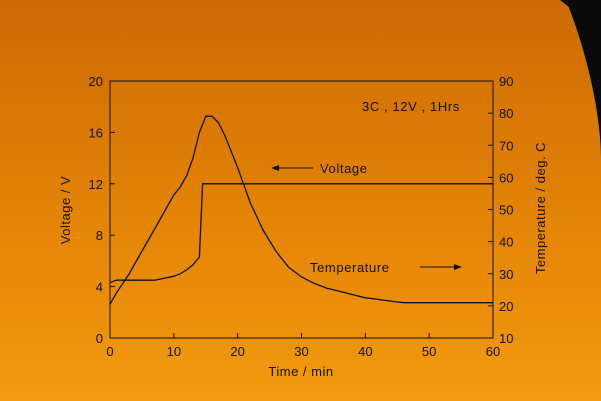 The height and width of the screenshot is (401, 601). What do you see at coordinates (300, 371) in the screenshot?
I see `x-axis-label: Time / min` at bounding box center [300, 371].